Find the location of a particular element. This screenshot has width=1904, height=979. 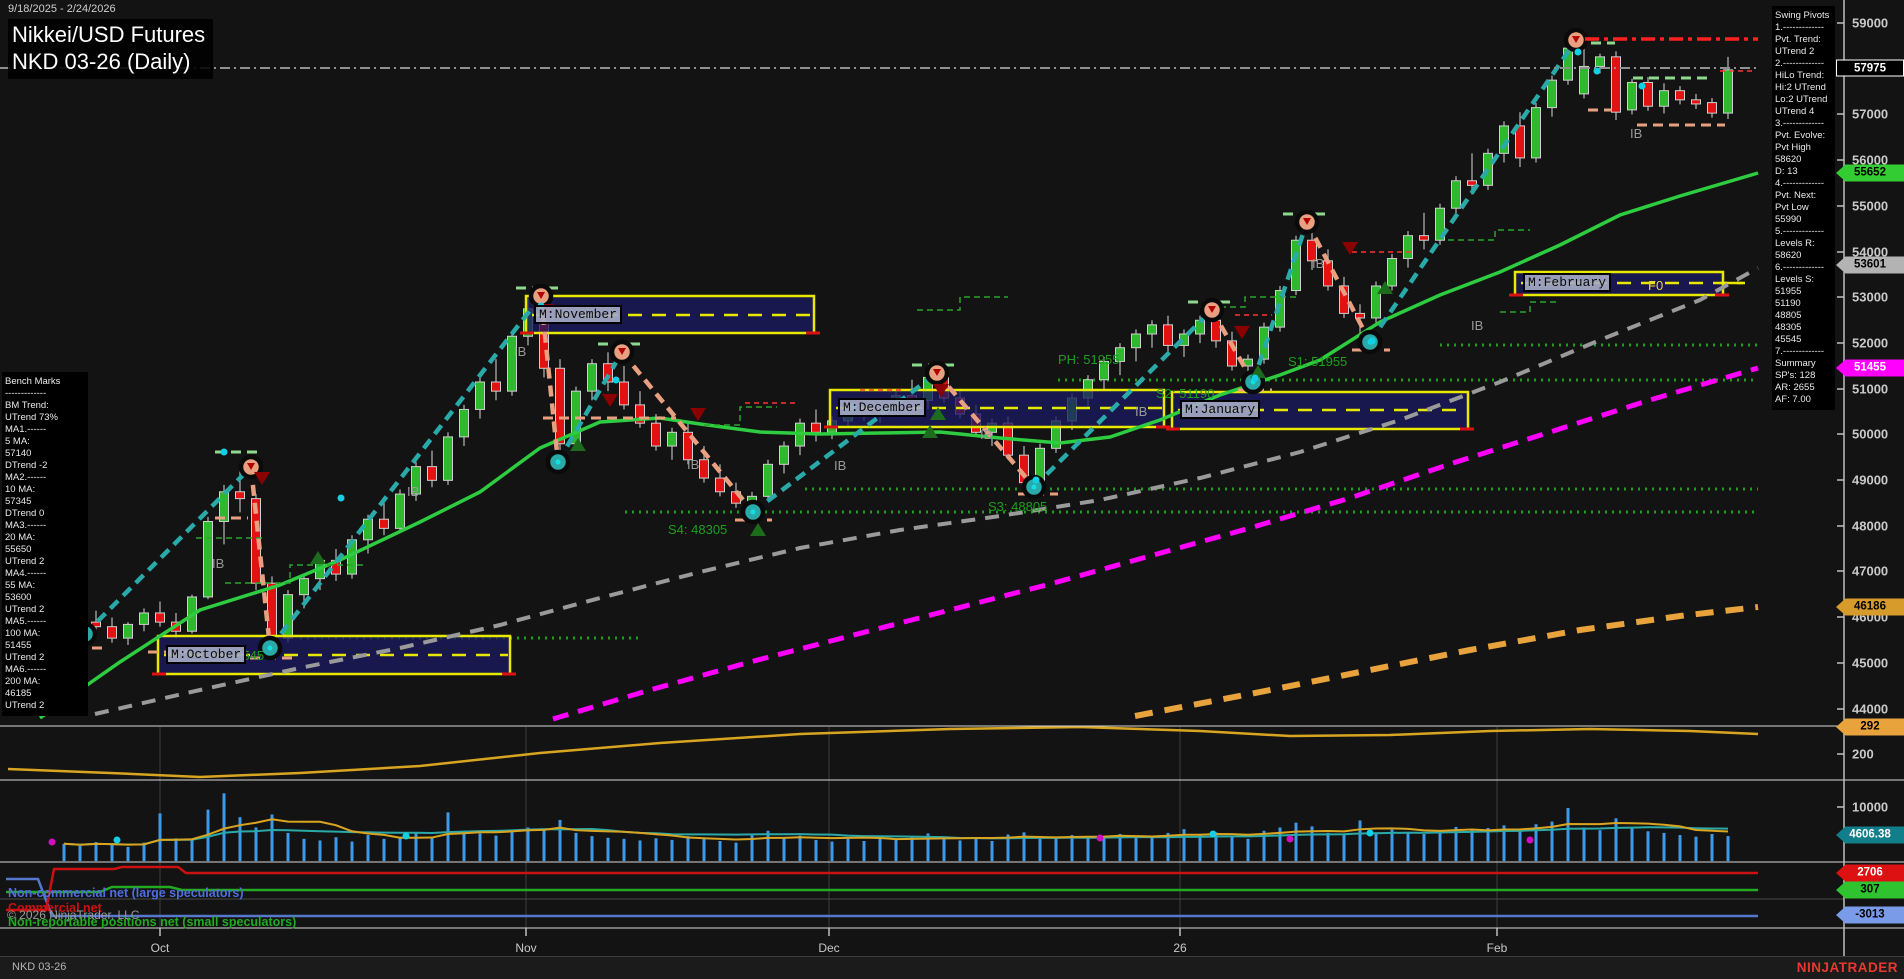

legend-noncommercial-net: Non-commercial net (large speculators) is located at coordinates (126, 893).